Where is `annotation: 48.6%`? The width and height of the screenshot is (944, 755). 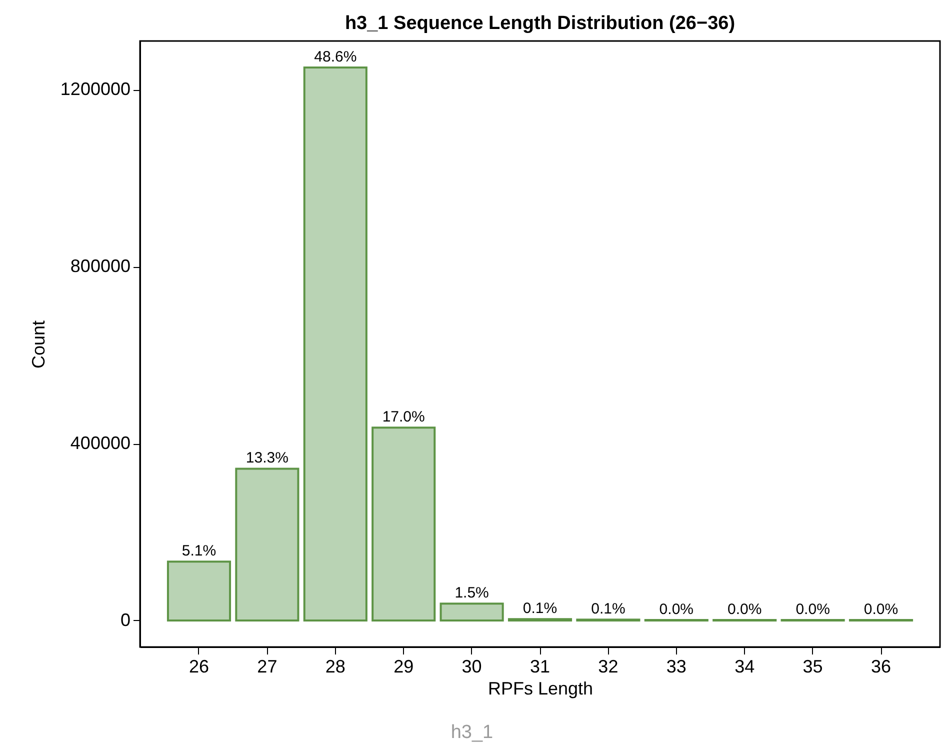 annotation: 48.6% is located at coordinates (335, 57).